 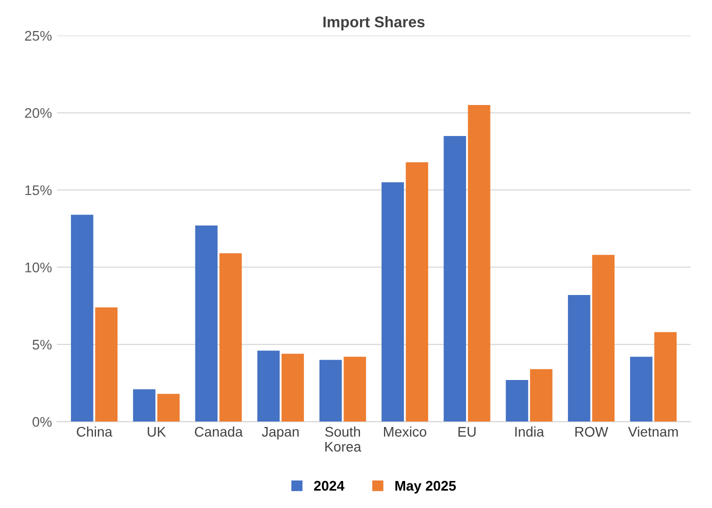 I want to click on x-tick-label: EU, so click(x=467, y=432).